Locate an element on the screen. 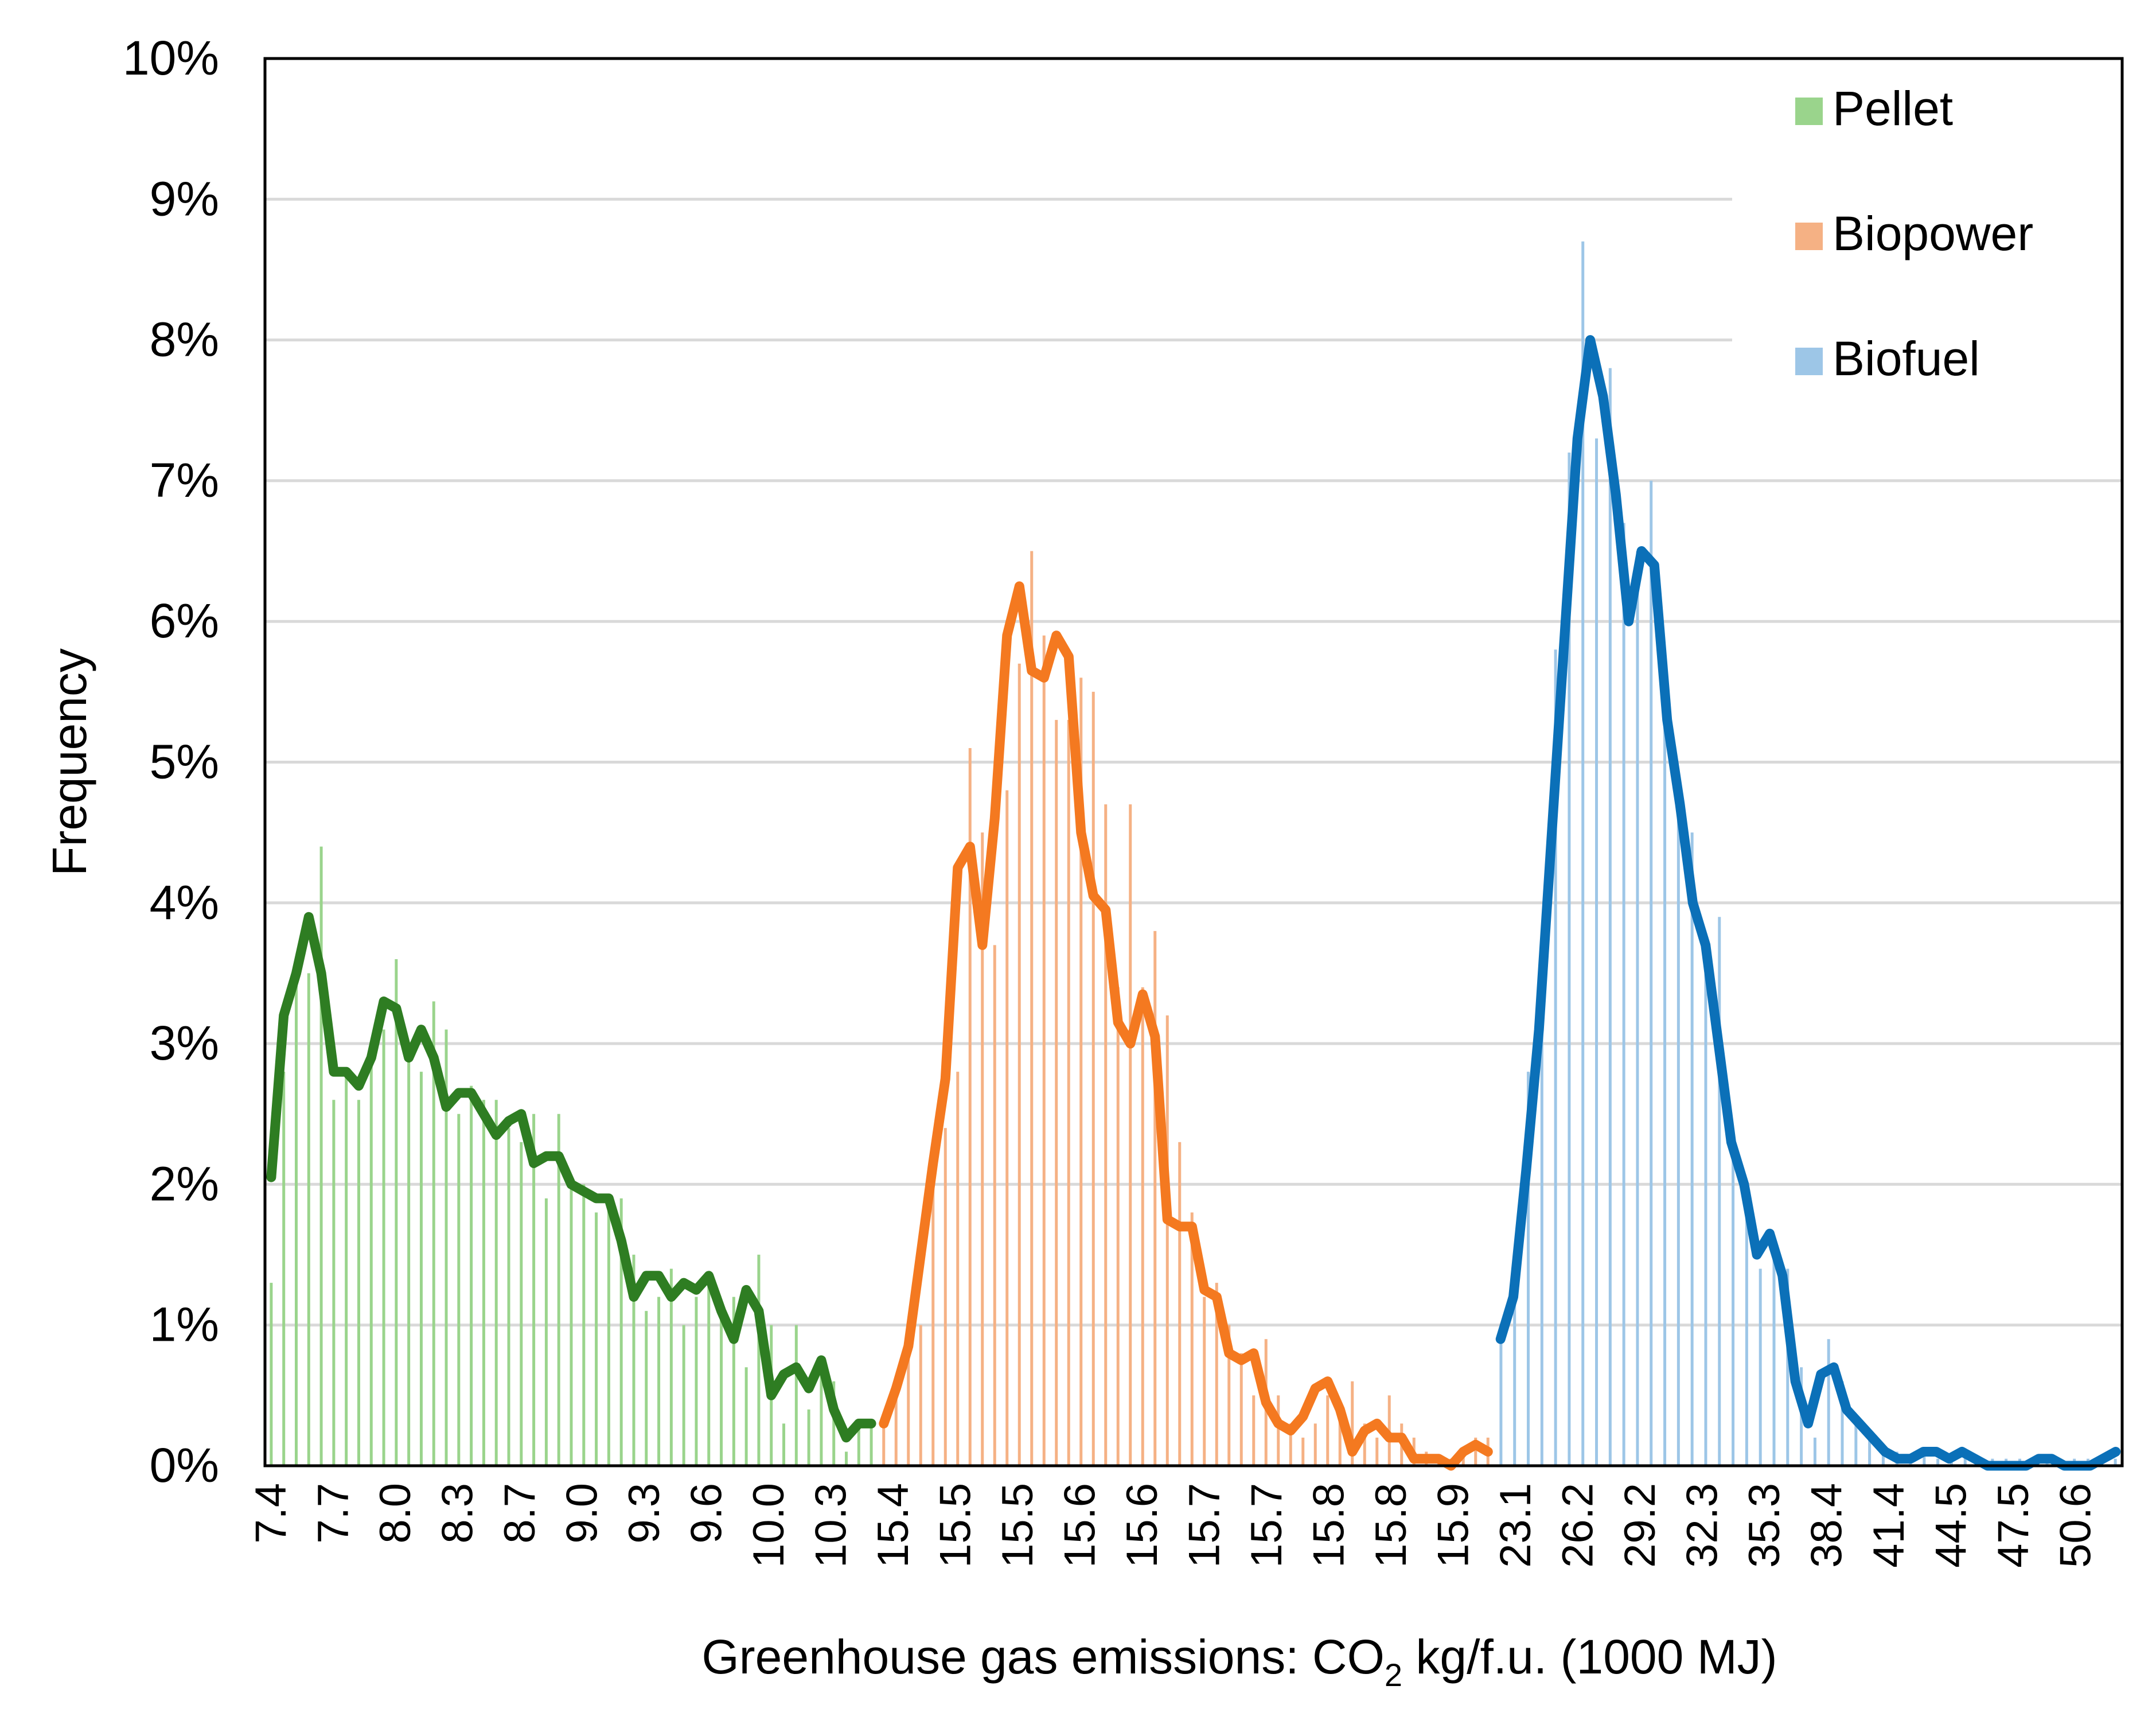  x-axis-title-subscript: 2 is located at coordinates (1393, 1675).